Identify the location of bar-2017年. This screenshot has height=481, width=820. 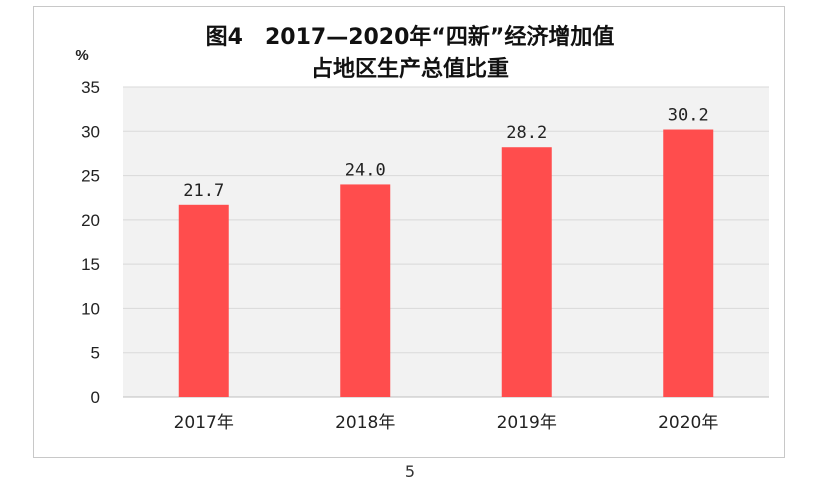
(203, 300).